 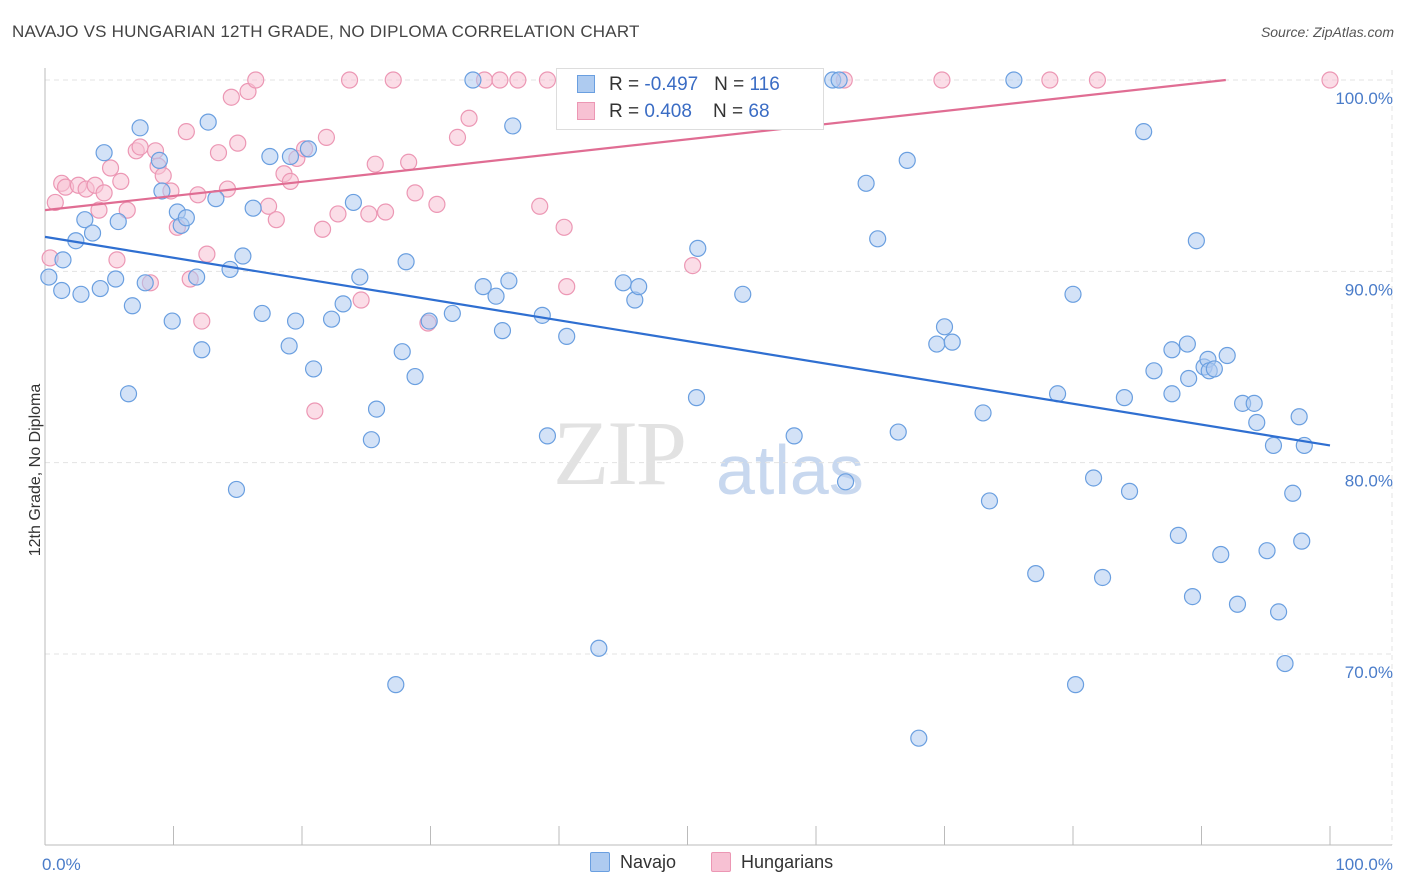 What do you see at coordinates (671, 84) in the screenshot?
I see `navajo-r-value: -0.497` at bounding box center [671, 84].